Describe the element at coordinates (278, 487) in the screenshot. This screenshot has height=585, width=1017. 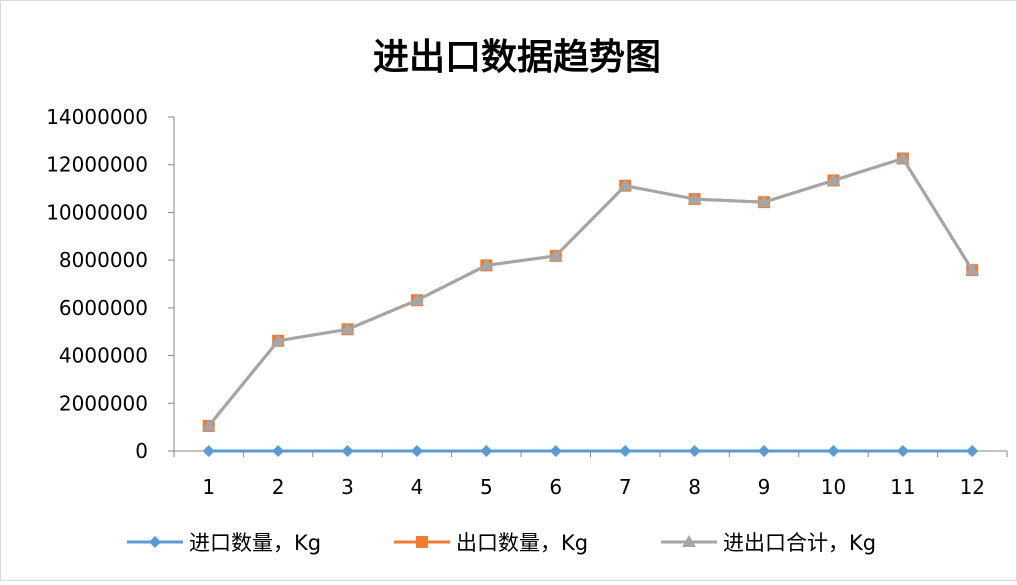
I see `x-tick-label: 2` at that location.